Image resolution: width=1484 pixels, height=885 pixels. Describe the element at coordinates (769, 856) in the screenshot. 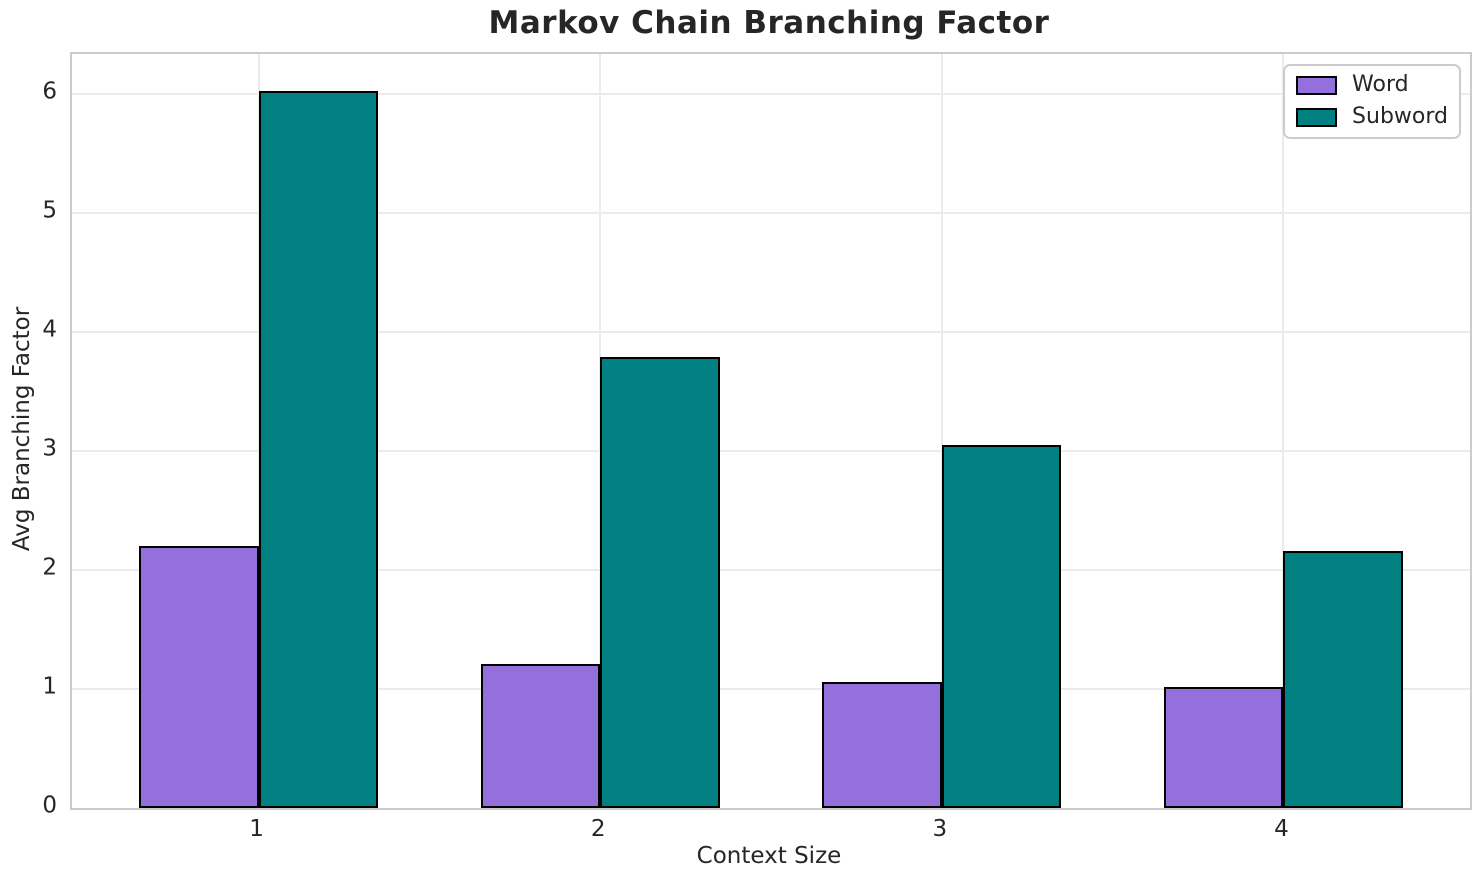

I see `x-axis-label: Context Size` at that location.